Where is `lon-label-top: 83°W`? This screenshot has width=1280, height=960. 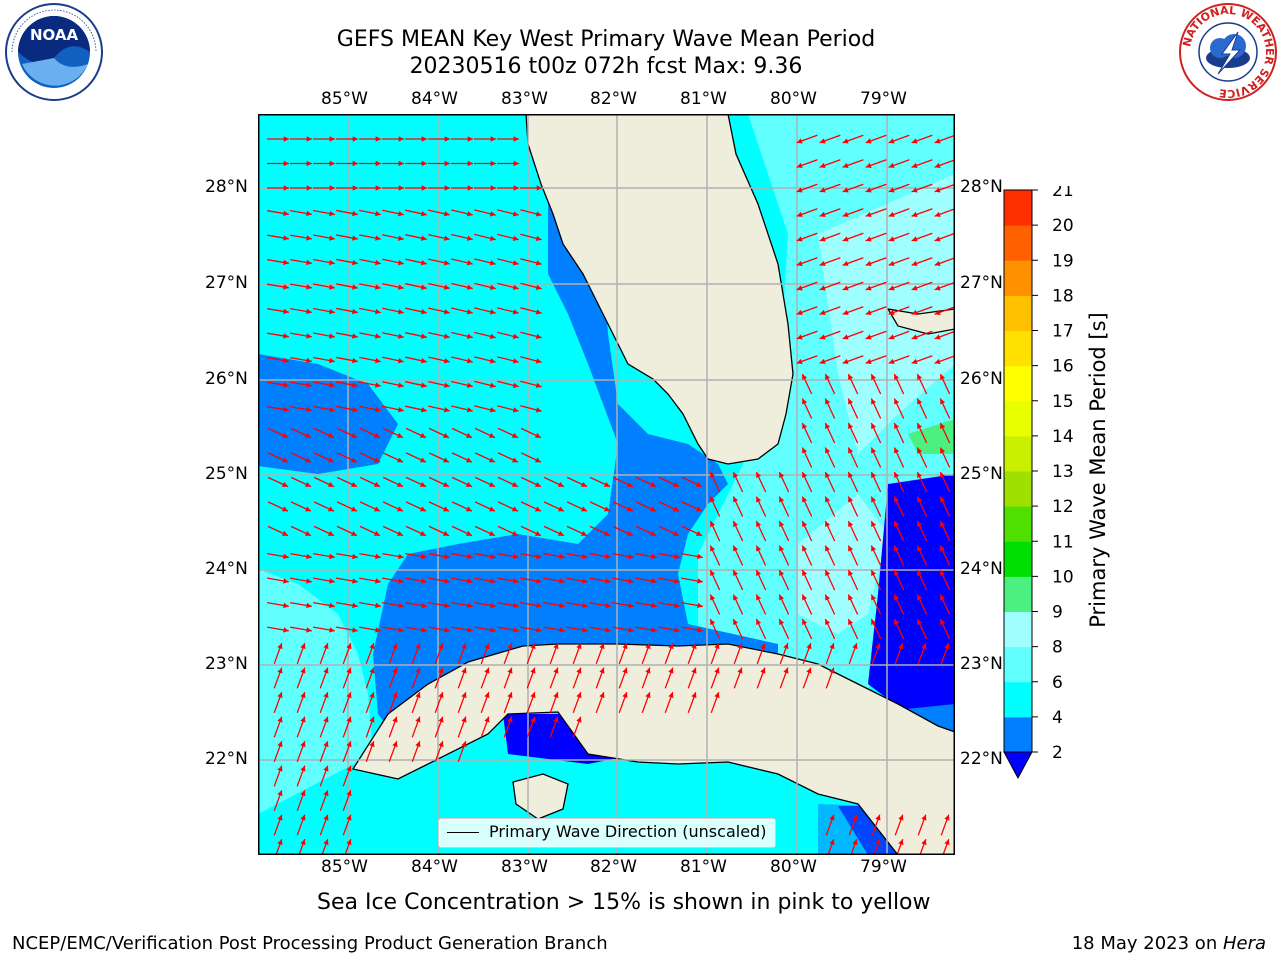 lon-label-top: 83°W is located at coordinates (524, 99).